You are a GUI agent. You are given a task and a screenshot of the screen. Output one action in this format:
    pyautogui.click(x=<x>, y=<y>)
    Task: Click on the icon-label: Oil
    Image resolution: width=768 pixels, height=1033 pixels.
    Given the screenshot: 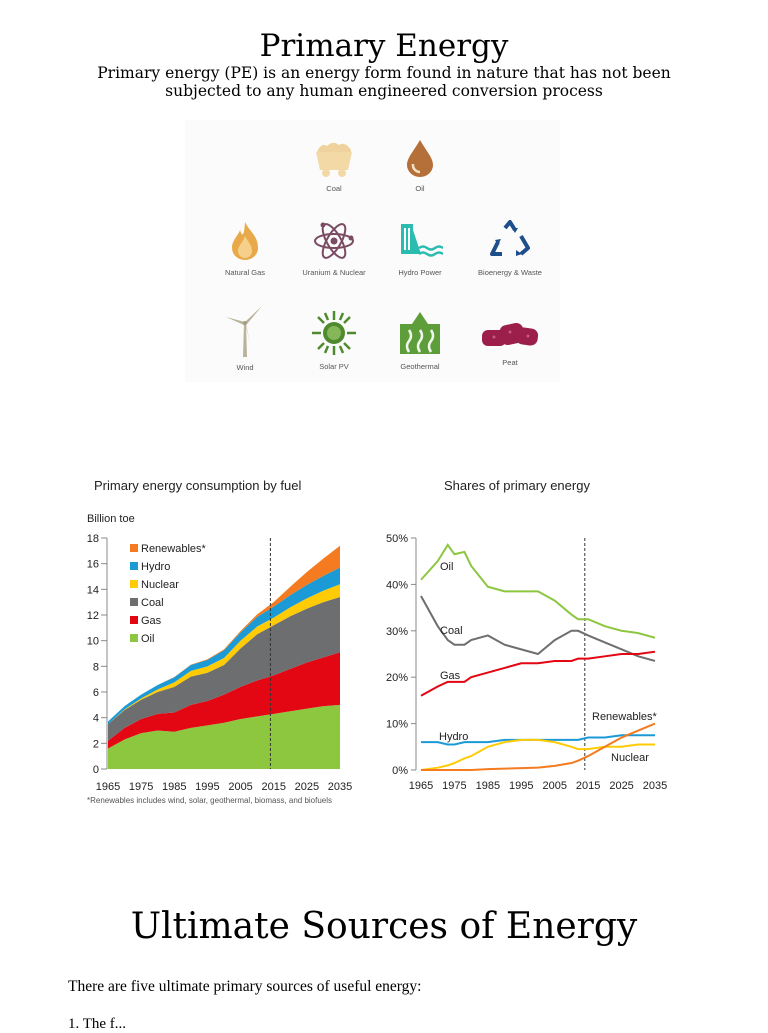 What is the action you would take?
    pyautogui.click(x=420, y=188)
    